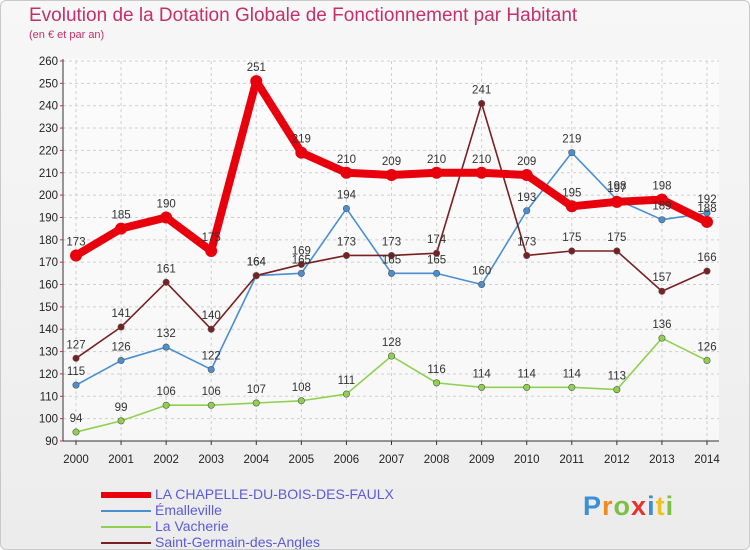 Image resolution: width=750 pixels, height=550 pixels. I want to click on data-label: 106, so click(166, 392).